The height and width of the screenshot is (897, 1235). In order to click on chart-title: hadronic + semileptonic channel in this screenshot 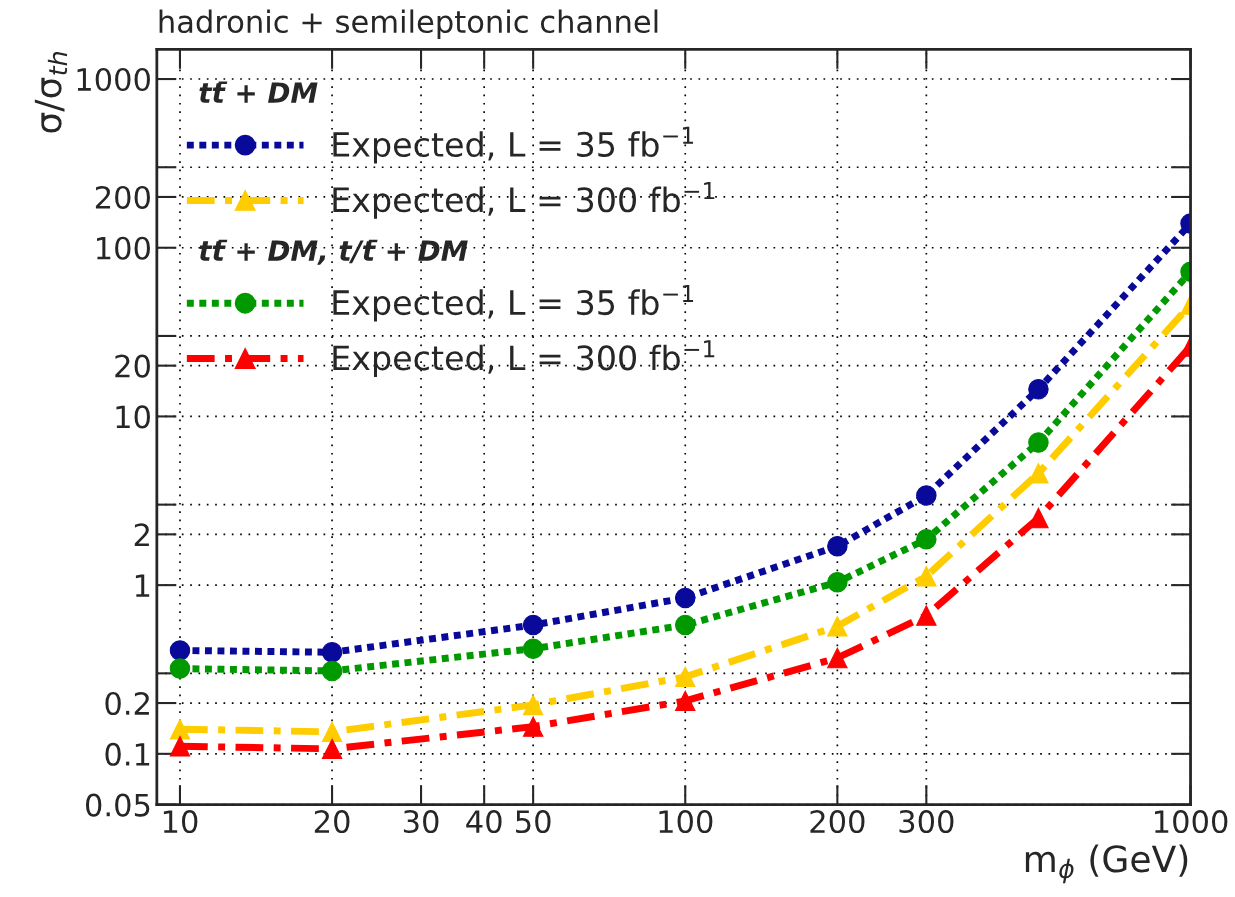, I will do `click(408, 24)`.